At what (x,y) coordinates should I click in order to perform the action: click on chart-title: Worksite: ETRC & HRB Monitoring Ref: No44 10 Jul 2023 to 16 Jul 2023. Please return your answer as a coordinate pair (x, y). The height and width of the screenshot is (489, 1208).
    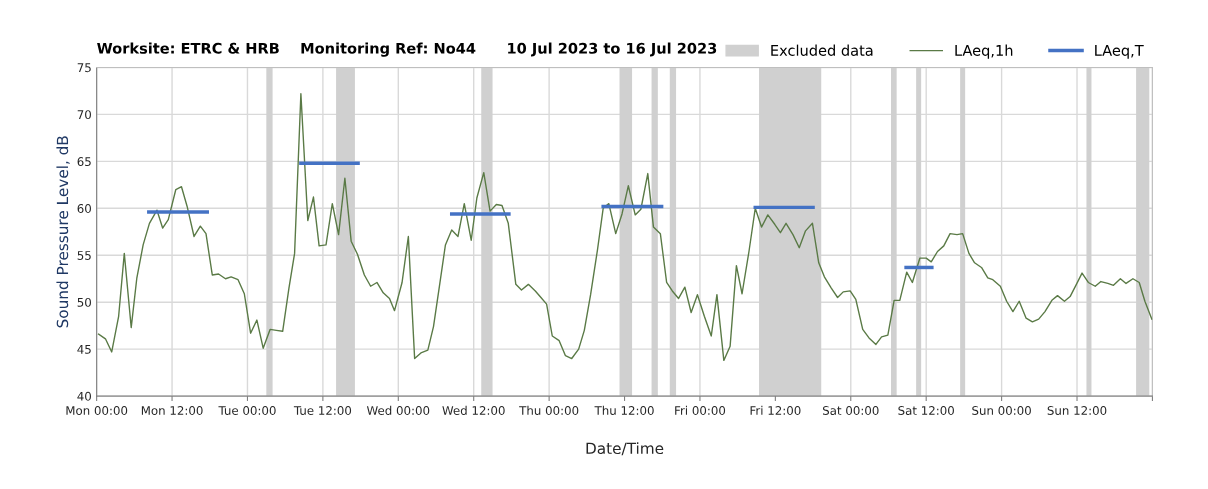
    Looking at the image, I should click on (407, 49).